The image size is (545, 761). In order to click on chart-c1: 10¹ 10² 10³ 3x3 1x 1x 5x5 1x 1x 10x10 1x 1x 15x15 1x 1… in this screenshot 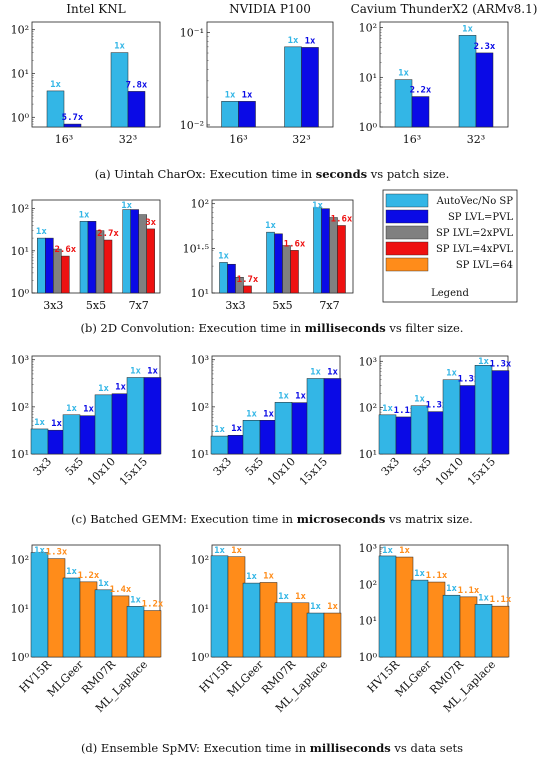, I will do `click(86, 421)`.